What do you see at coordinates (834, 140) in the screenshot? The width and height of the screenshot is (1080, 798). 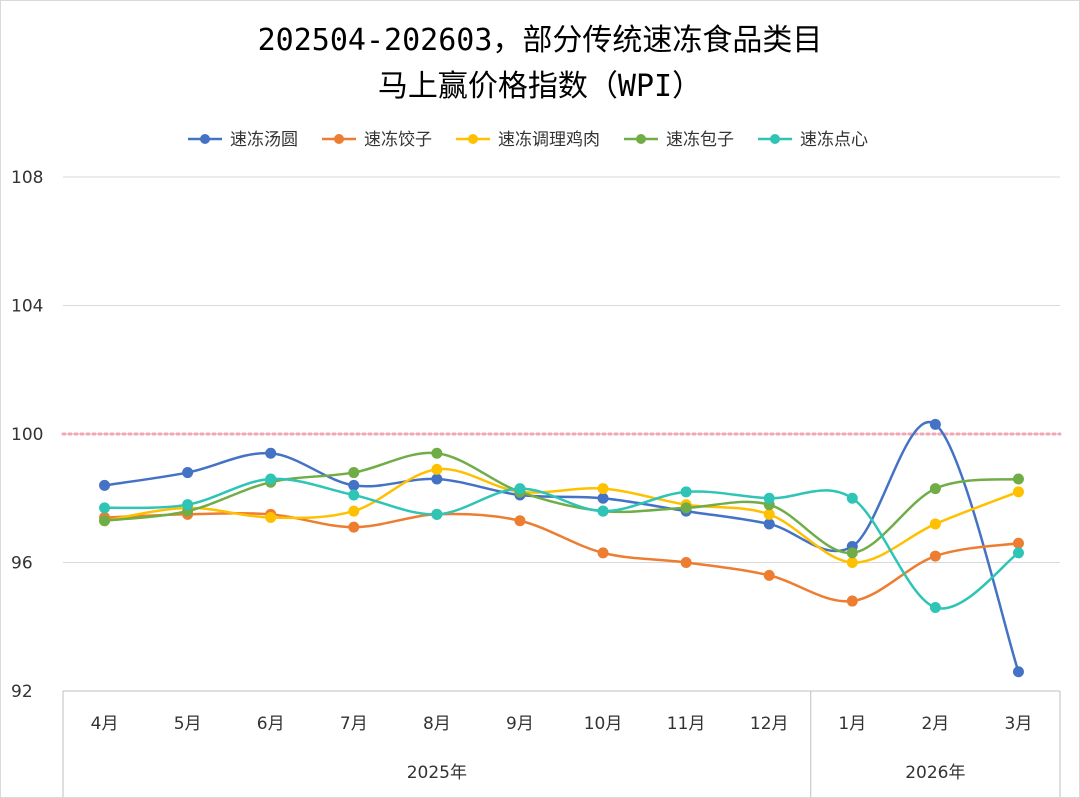 I see `legend-label-4: 速冻点心` at bounding box center [834, 140].